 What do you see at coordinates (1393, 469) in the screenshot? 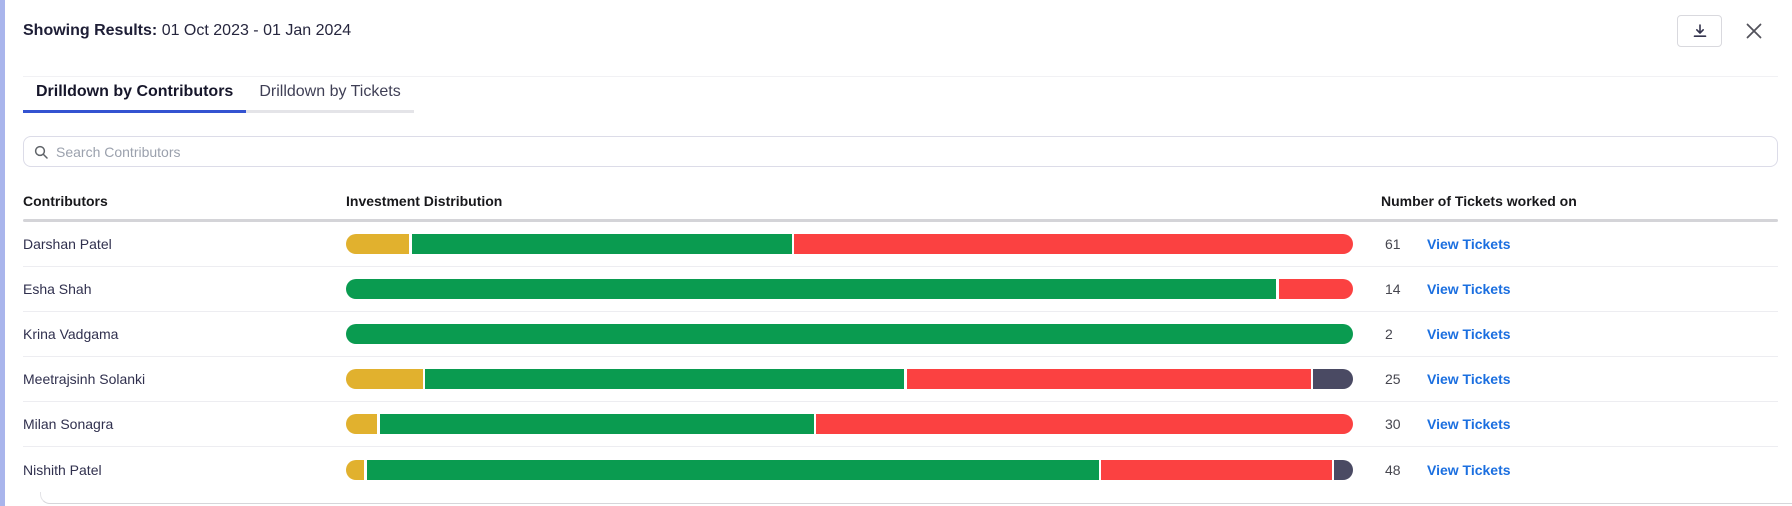
I see `tickets-count: 48` at bounding box center [1393, 469].